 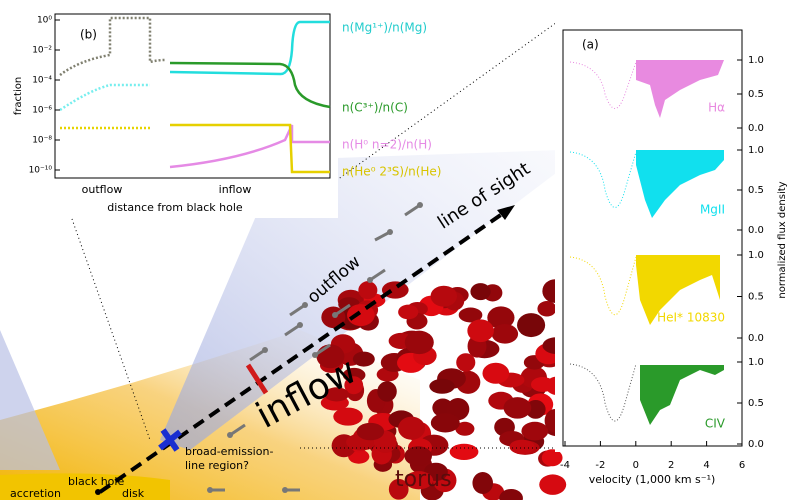 What do you see at coordinates (42, 141) in the screenshot?
I see `y-tick-label: 10⁻⁸` at bounding box center [42, 141].